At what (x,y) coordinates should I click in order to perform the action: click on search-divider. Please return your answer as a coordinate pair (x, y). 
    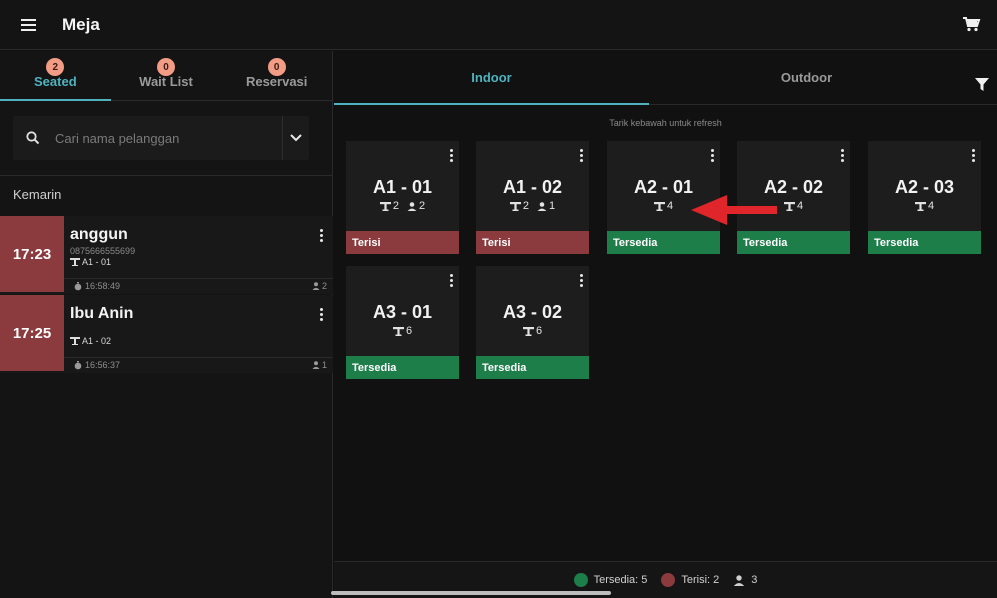
    Looking at the image, I should click on (282, 138).